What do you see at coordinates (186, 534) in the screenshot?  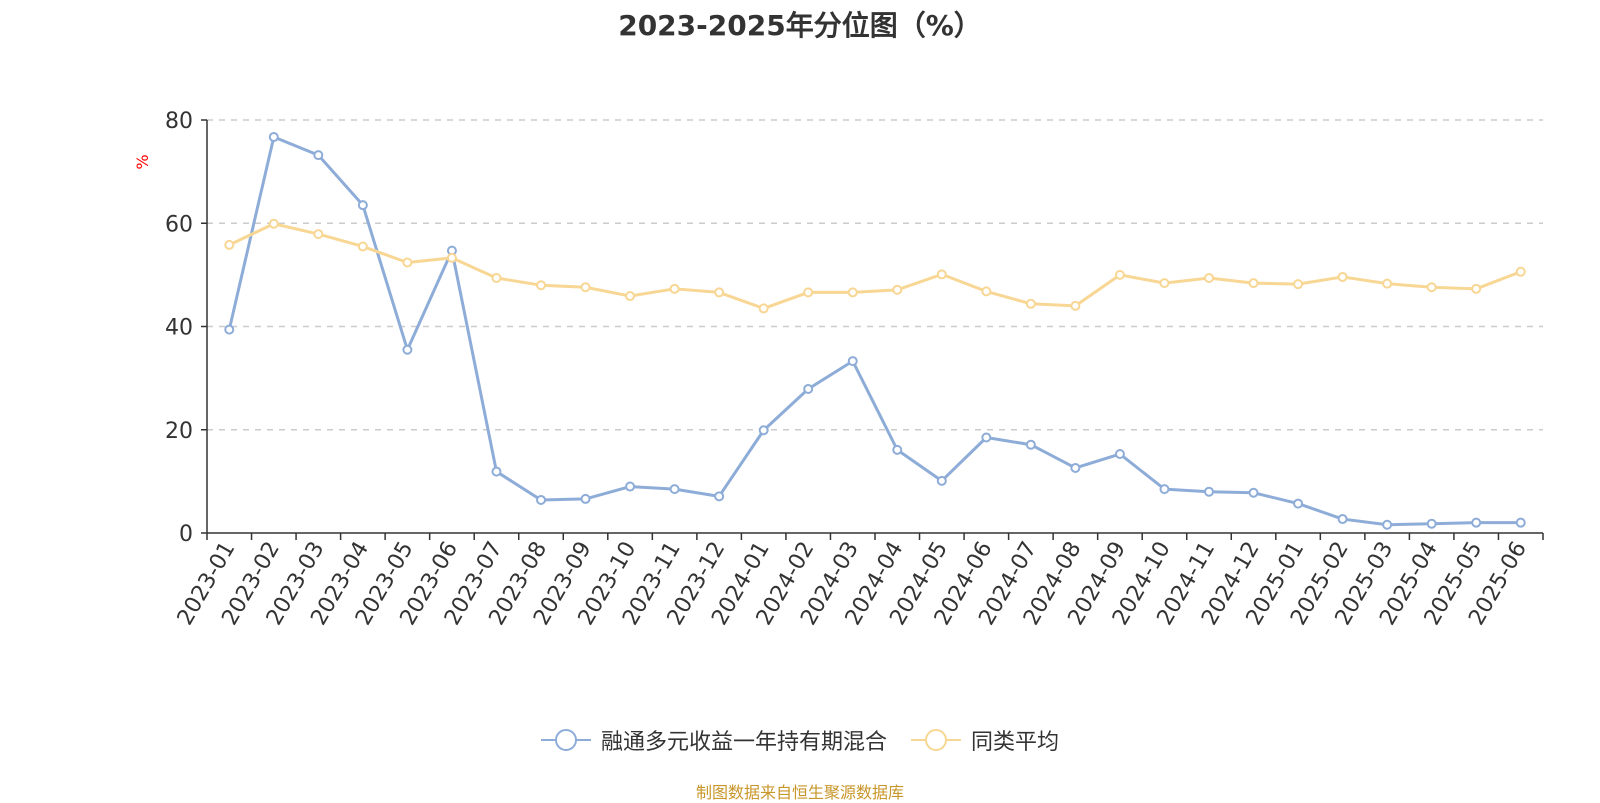 I see `y-tick-label: 0` at bounding box center [186, 534].